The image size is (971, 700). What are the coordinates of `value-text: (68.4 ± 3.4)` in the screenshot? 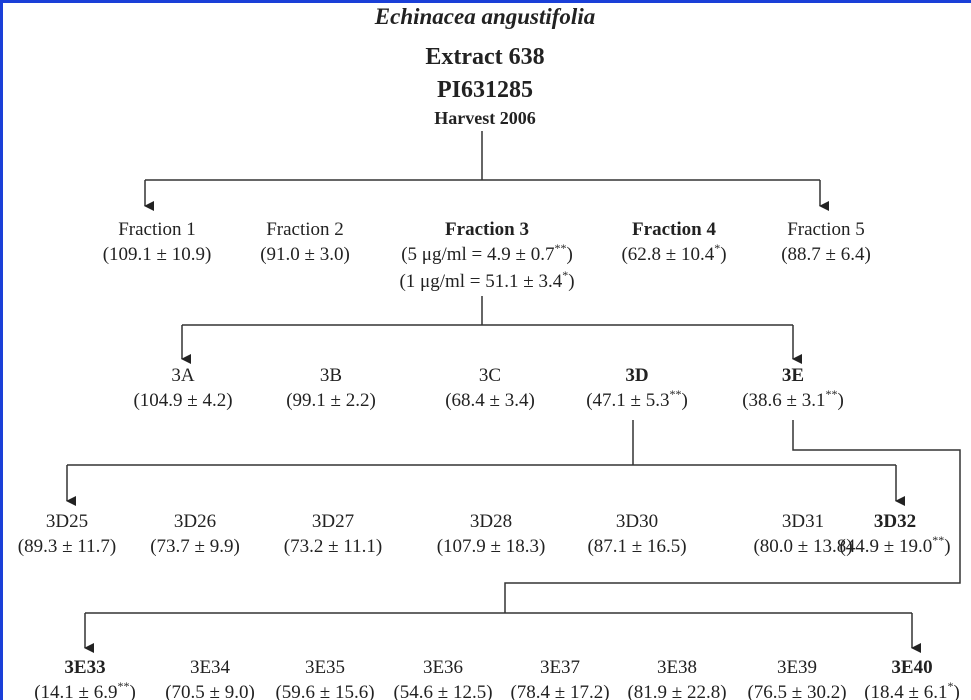 It's located at (490, 400).